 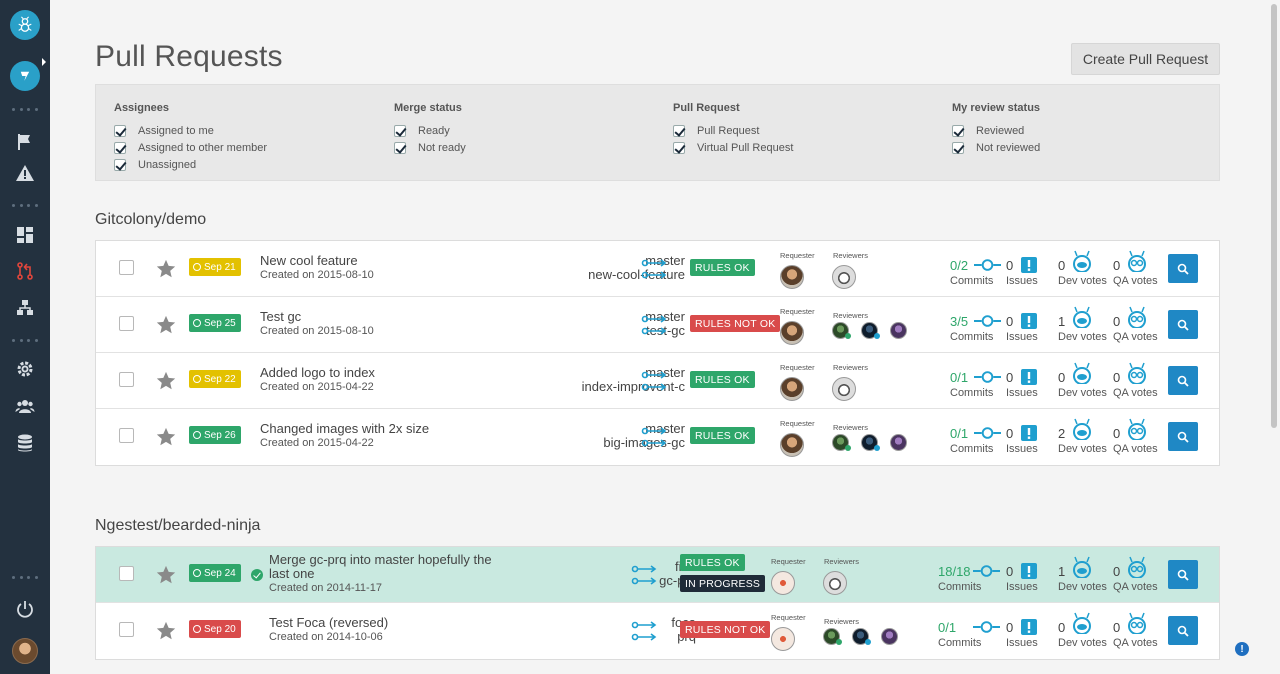 I want to click on pr-title: New cool feature, so click(x=309, y=260).